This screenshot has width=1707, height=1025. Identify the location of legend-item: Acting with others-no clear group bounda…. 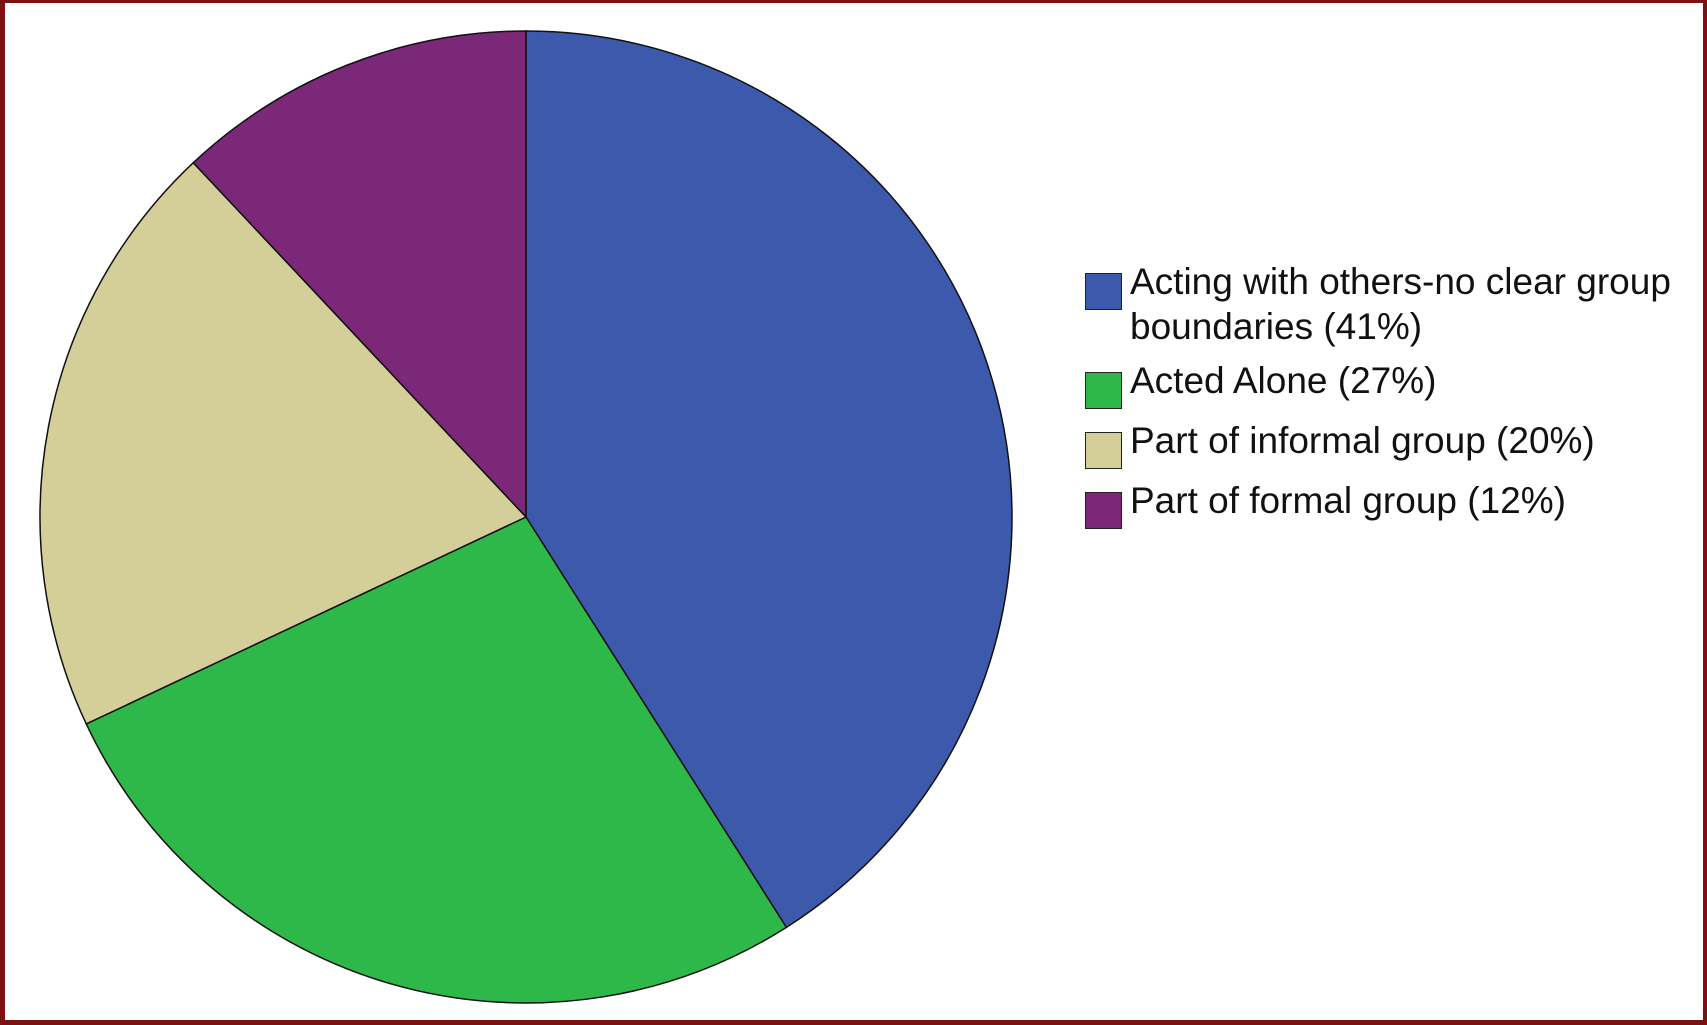
(1385, 304).